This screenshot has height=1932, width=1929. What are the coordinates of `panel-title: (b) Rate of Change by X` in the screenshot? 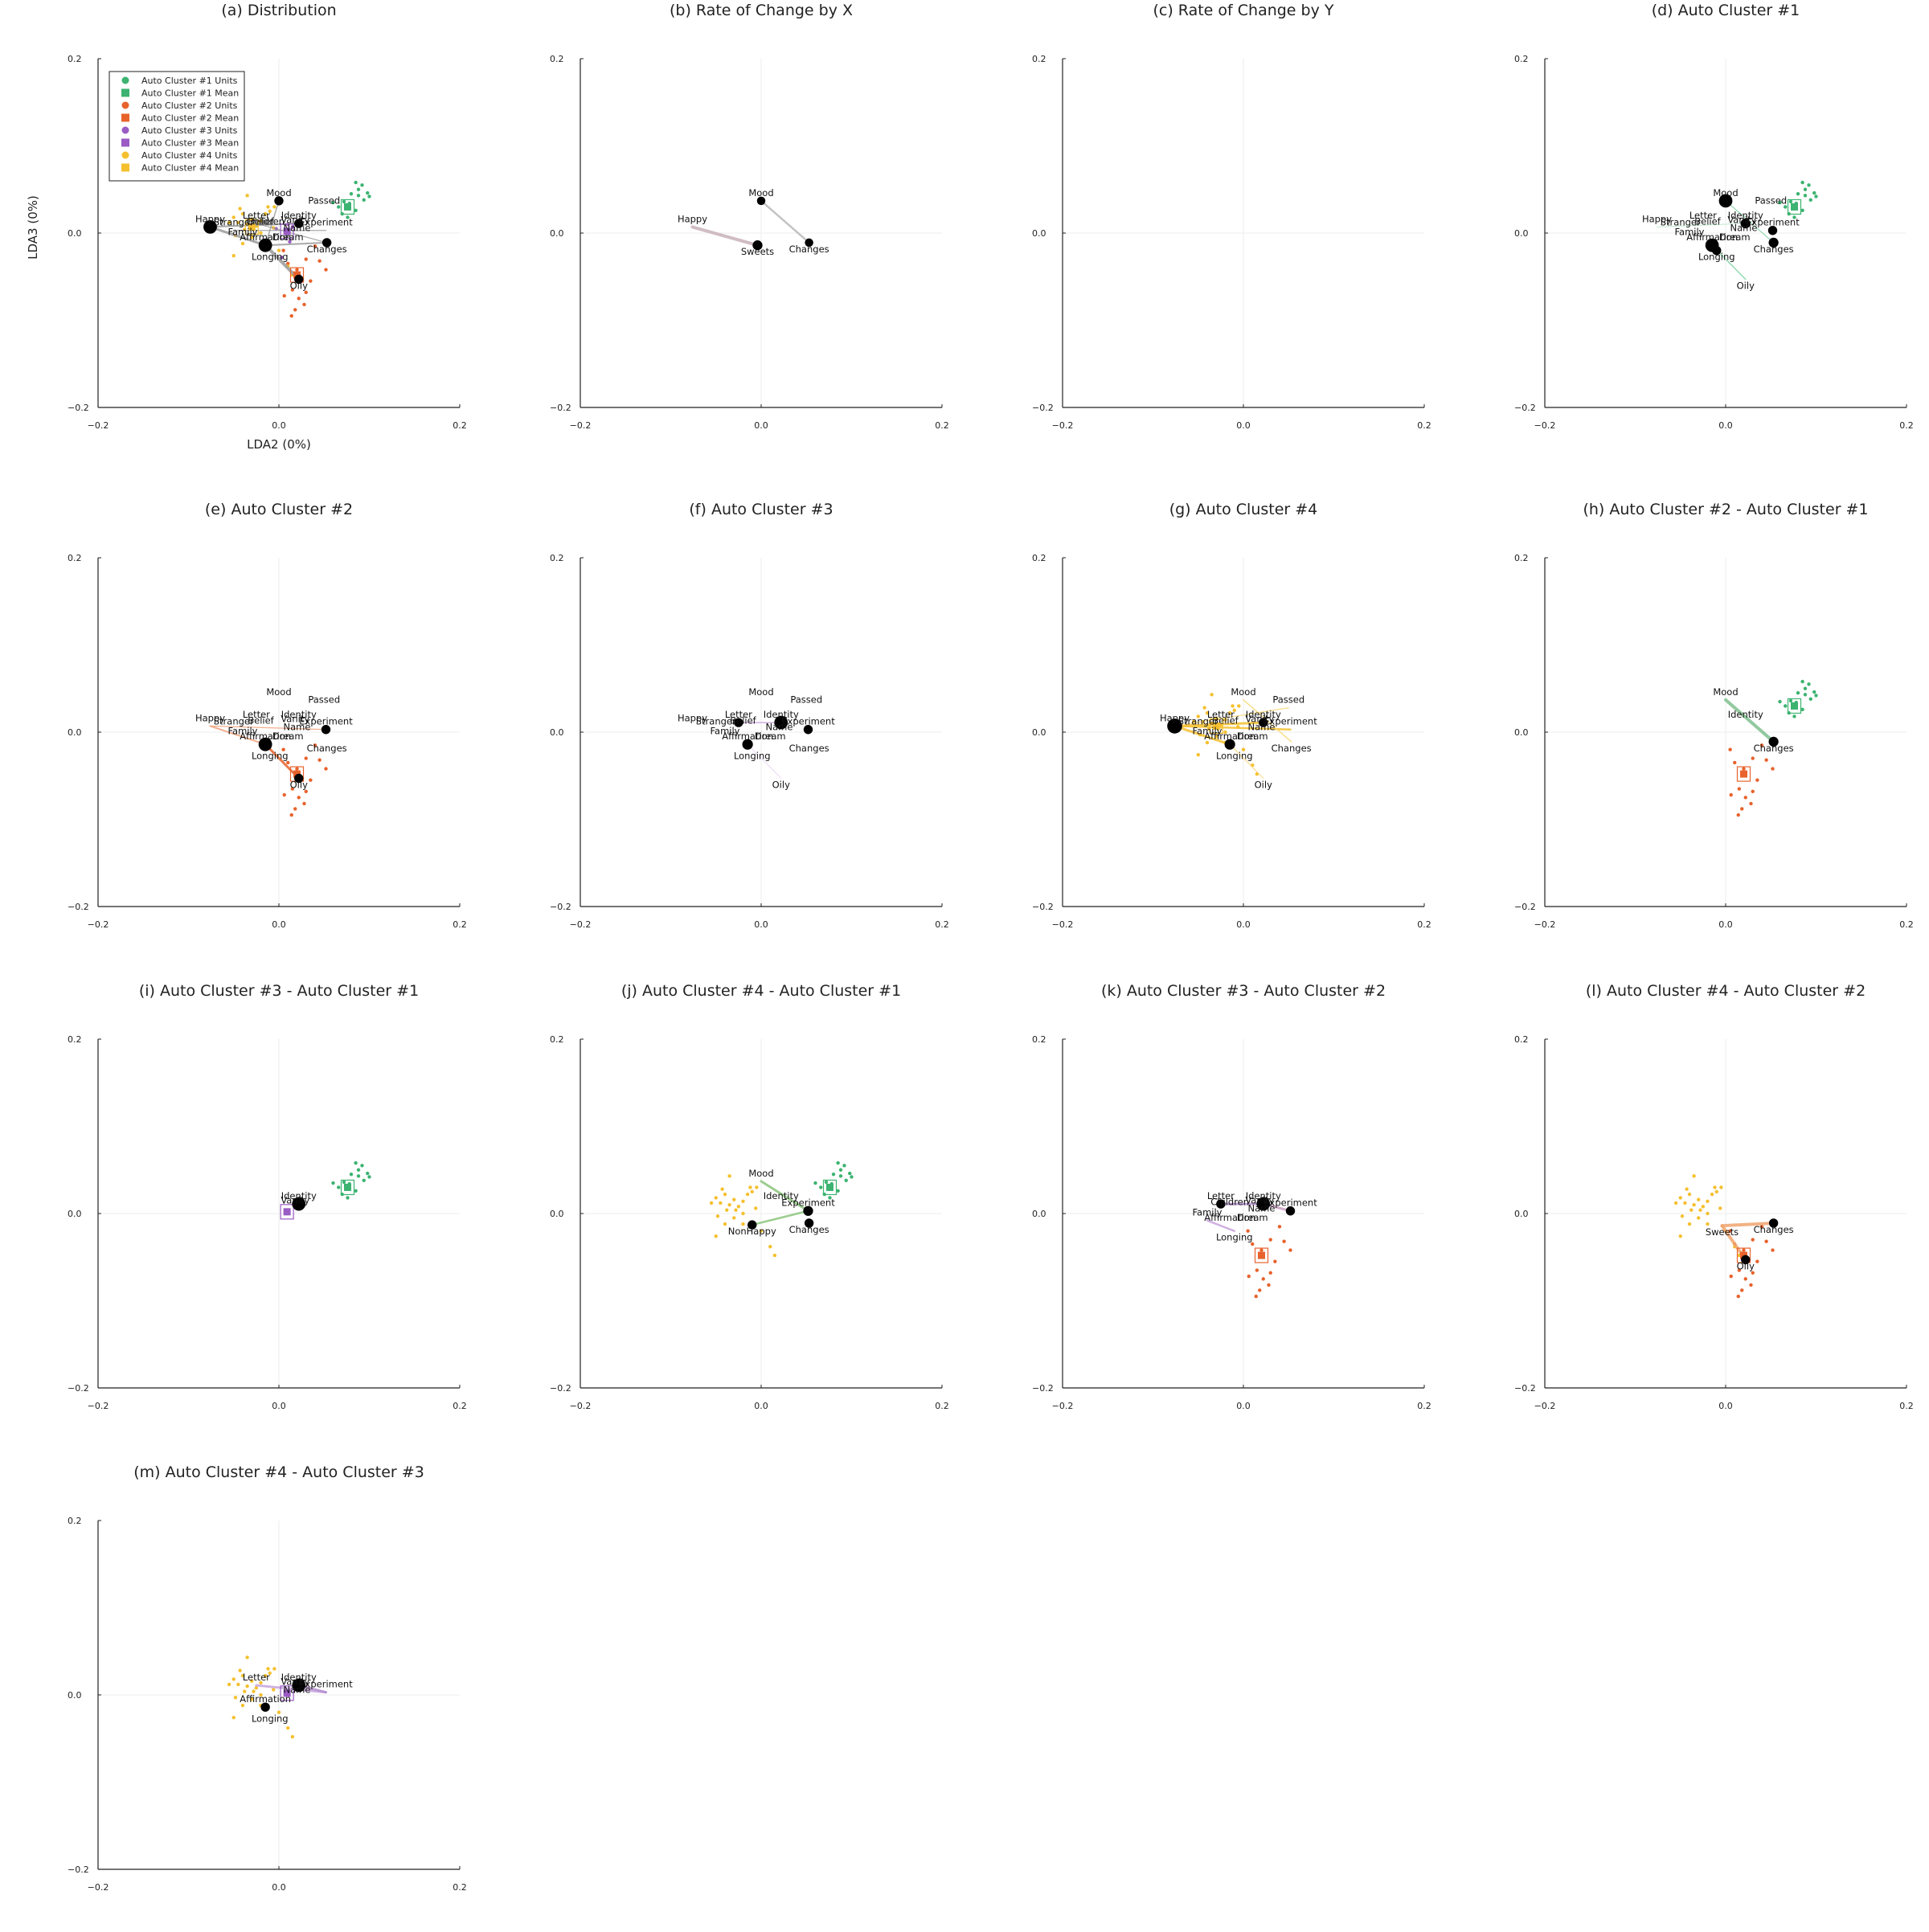 It's located at (761, 10).